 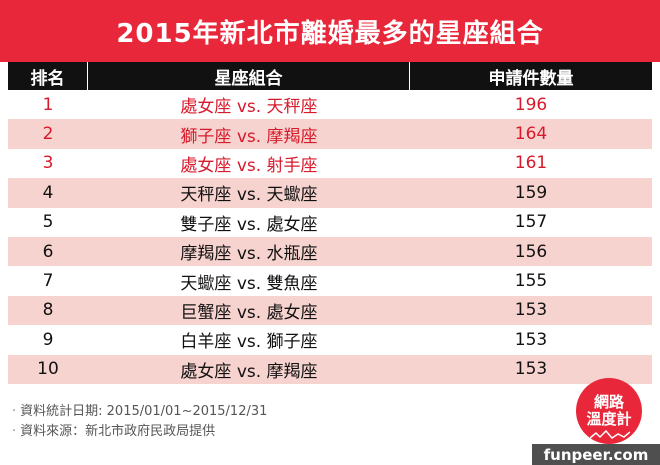 What do you see at coordinates (249, 312) in the screenshot?
I see `combo-cell: 巨蟹座 vs. 處女座` at bounding box center [249, 312].